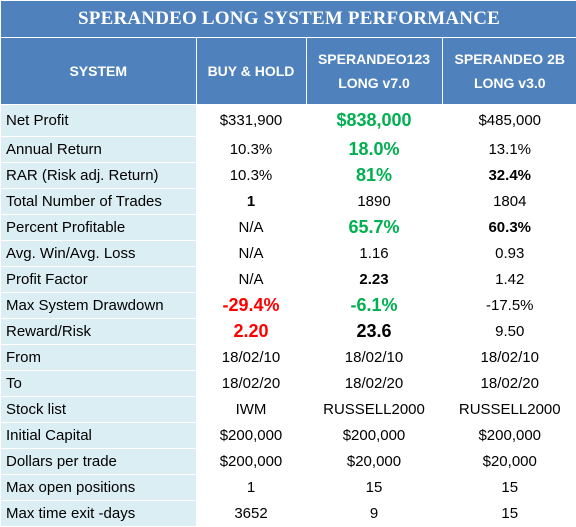  Describe the element at coordinates (98, 332) in the screenshot. I see `row-label: Reward/Risk` at that location.